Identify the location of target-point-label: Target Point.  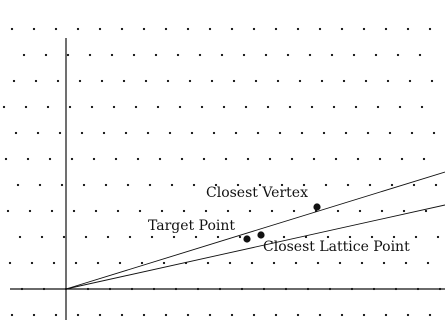
(191, 226).